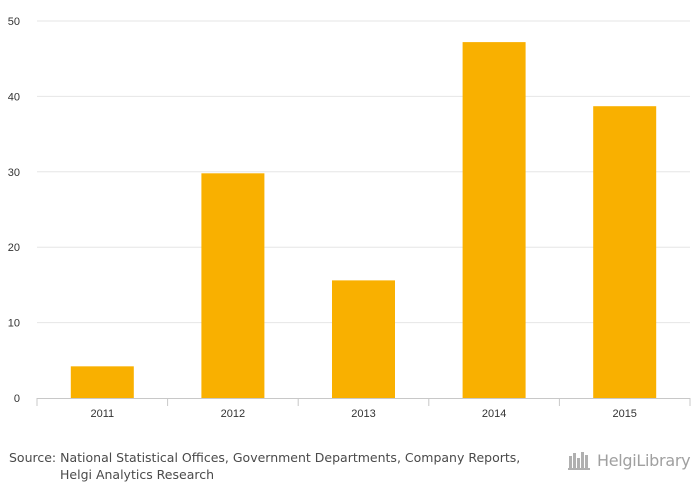 The width and height of the screenshot is (700, 500). I want to click on bar-2011, so click(102, 382).